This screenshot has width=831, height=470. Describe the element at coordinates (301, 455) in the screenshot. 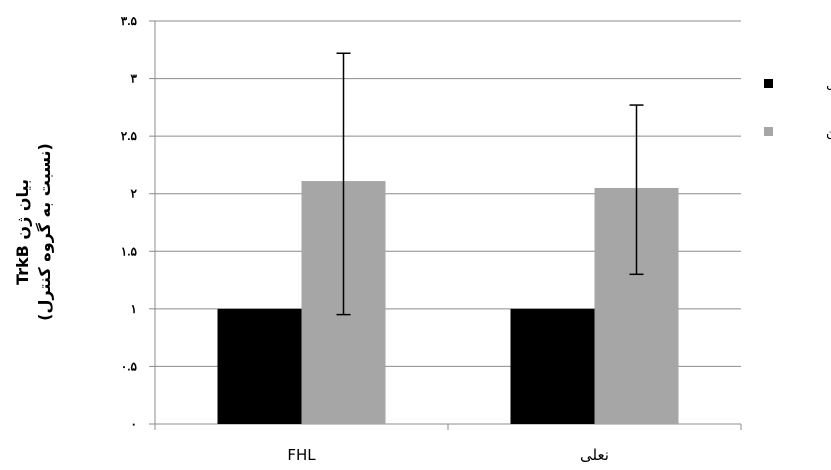

I see `x-tick-label: FHL` at that location.